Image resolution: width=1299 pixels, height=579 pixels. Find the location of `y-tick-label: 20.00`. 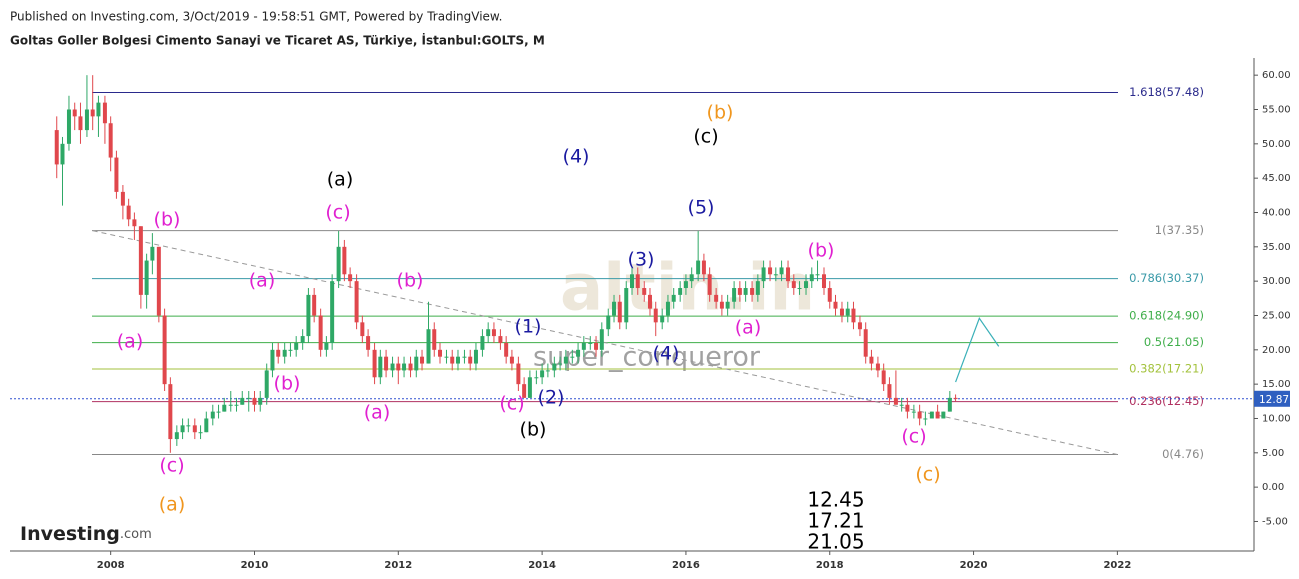

y-tick-label: 20.00 is located at coordinates (1276, 350).